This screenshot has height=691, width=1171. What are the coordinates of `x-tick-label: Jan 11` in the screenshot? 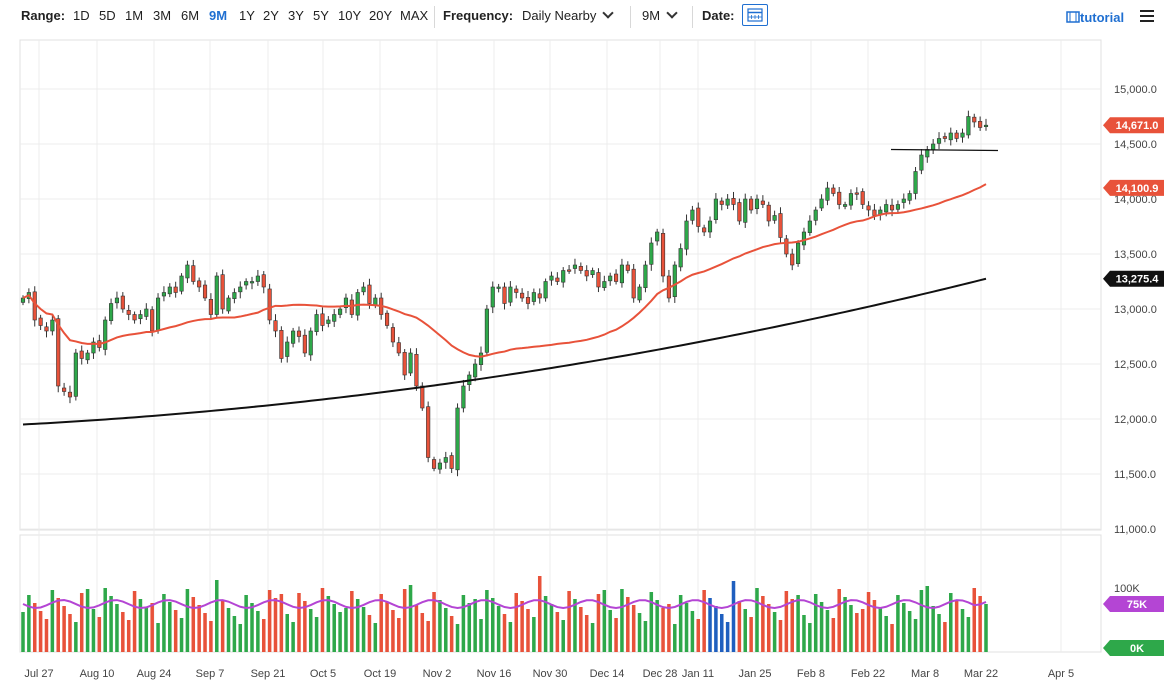 It's located at (698, 674).